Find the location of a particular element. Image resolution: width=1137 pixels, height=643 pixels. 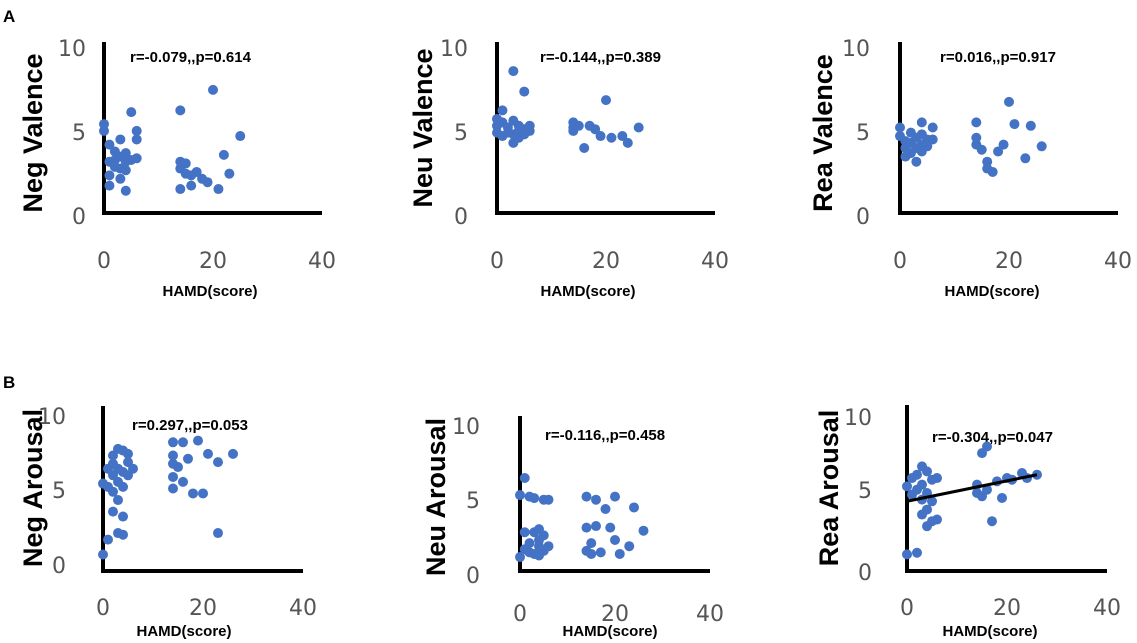

correlation-annotation: r=-0.304,,p=0.047 is located at coordinates (992, 437).